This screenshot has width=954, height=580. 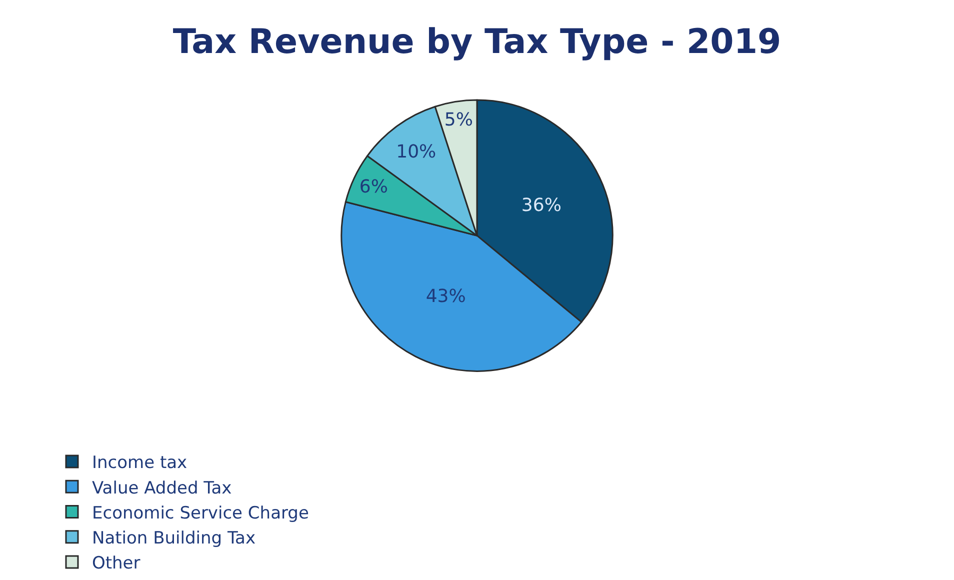 I want to click on data-label: 43%, so click(x=446, y=297).